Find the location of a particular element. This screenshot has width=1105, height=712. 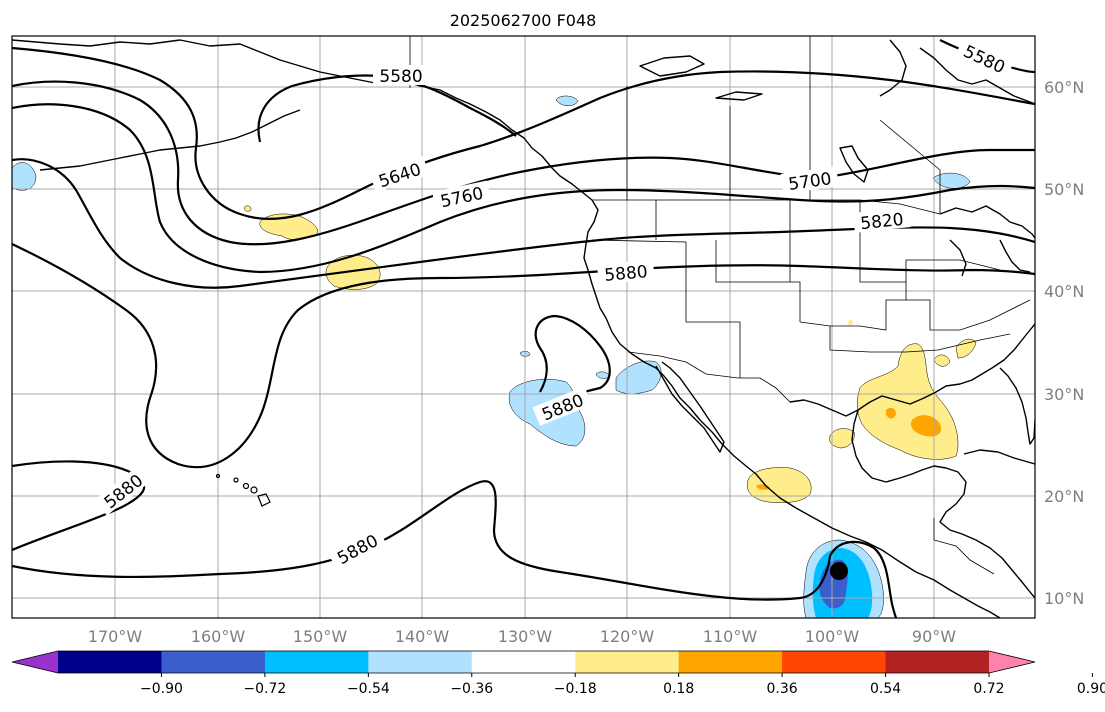

contour-5880-storm is located at coordinates (863, 579).